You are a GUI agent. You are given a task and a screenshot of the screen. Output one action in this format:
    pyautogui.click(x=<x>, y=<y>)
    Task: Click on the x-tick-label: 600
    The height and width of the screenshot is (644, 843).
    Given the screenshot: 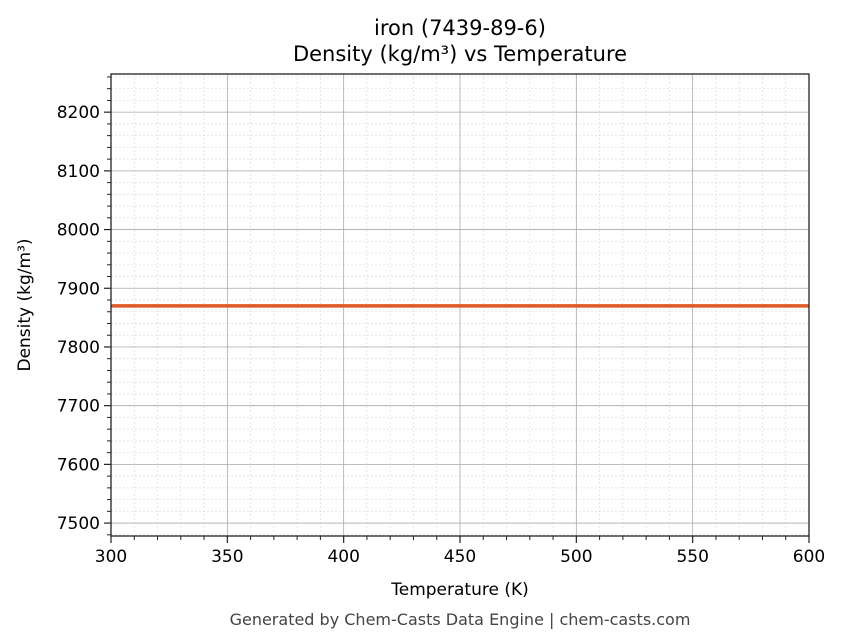 What is the action you would take?
    pyautogui.click(x=809, y=557)
    